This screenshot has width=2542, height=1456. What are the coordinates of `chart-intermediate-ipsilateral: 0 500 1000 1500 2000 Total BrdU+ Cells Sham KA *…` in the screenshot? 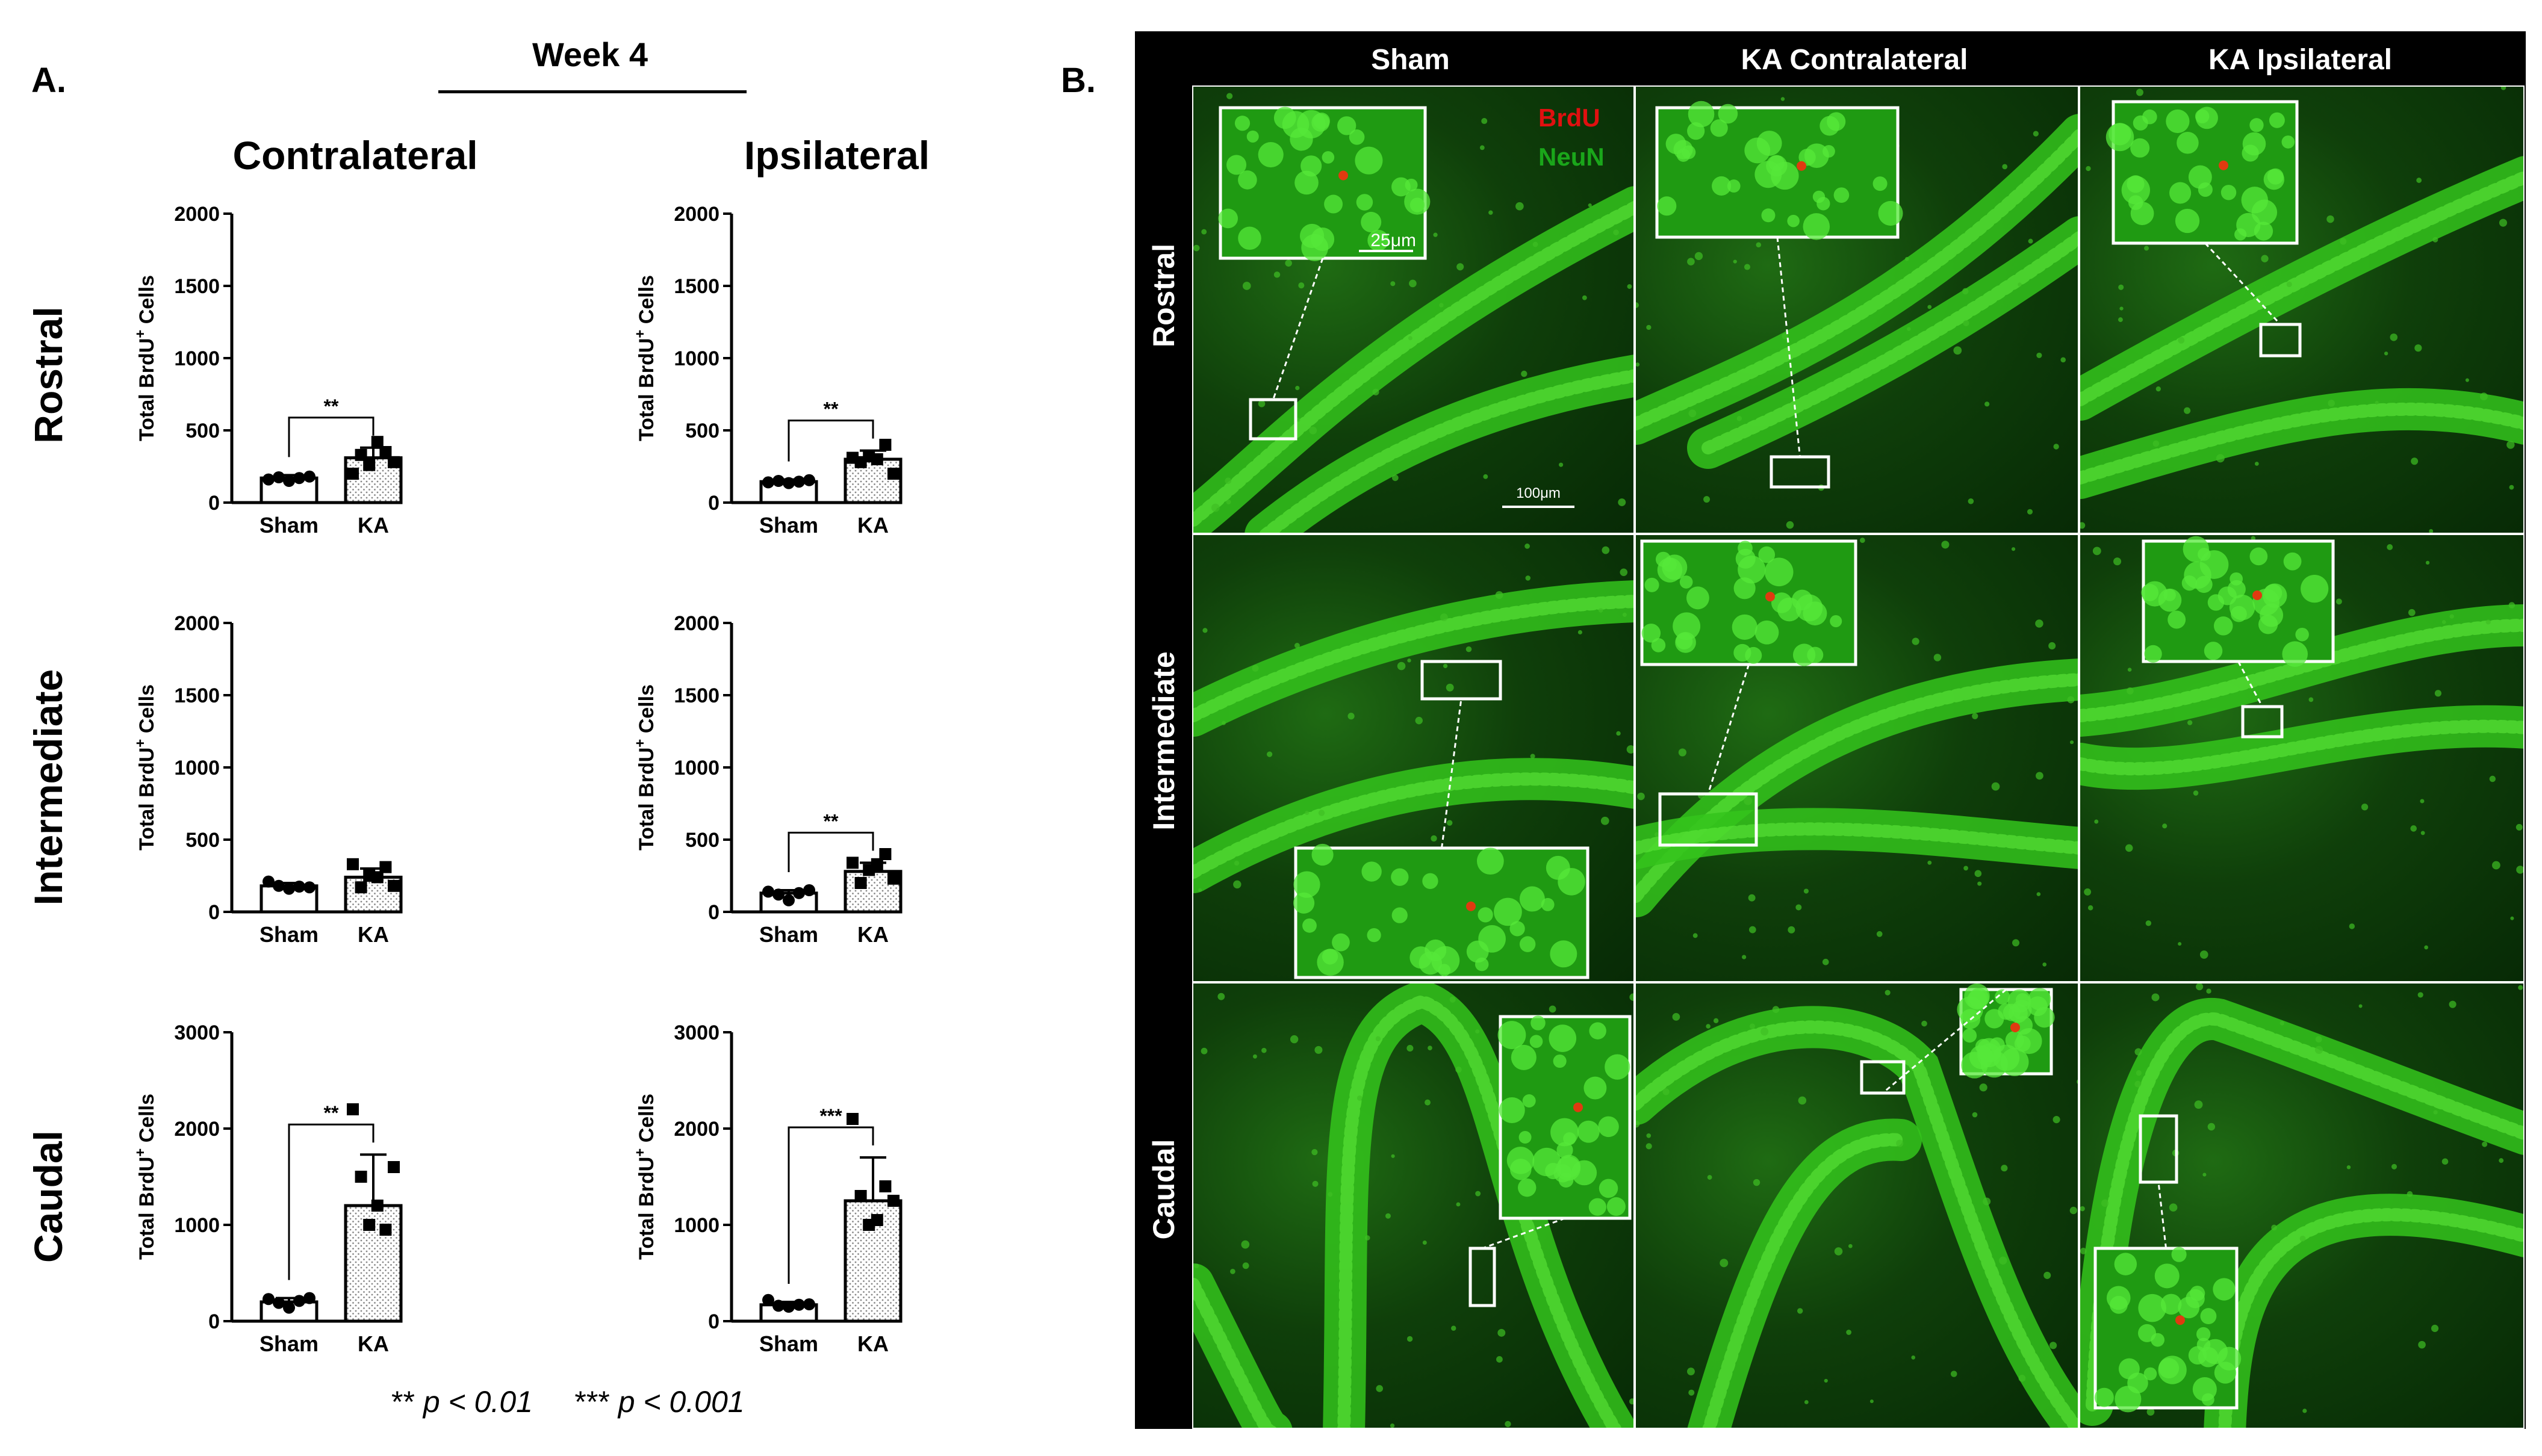 It's located at (767, 779).